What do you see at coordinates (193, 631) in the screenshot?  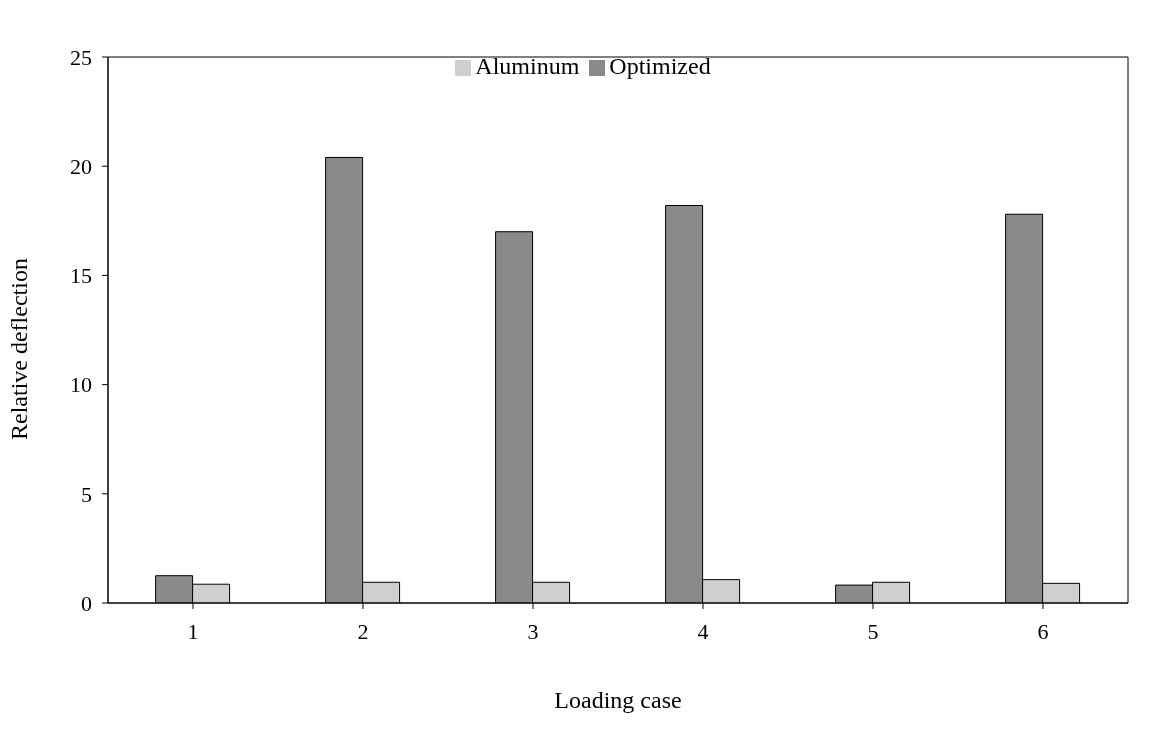 I see `x-tick-label: 1` at bounding box center [193, 631].